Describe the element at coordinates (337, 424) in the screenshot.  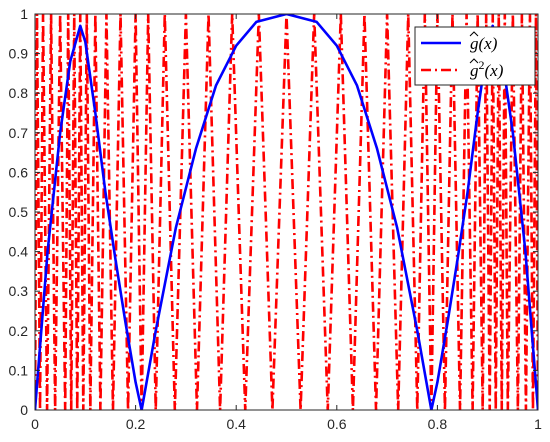
I see `x-tick-label: 0.6` at that location.